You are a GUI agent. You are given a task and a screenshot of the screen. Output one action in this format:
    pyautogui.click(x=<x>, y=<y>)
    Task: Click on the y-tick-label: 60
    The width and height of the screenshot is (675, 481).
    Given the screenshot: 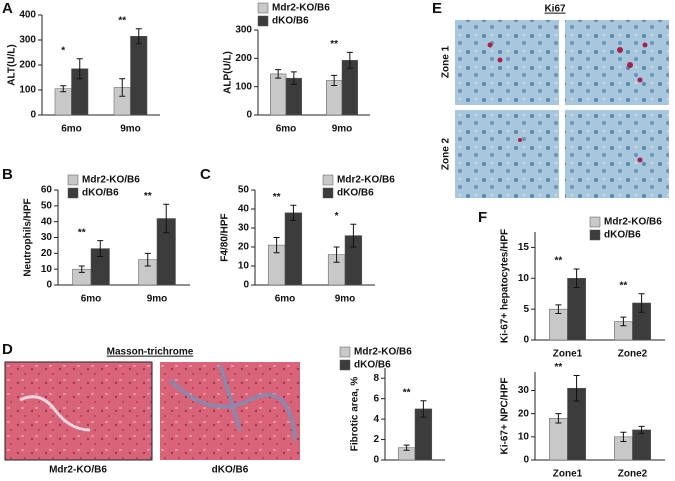 What is the action you would take?
    pyautogui.click(x=47, y=190)
    